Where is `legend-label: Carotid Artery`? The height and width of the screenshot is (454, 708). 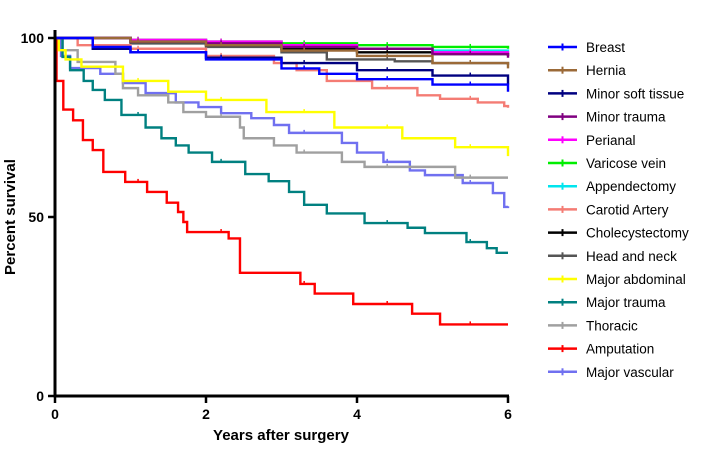 legend-label: Carotid Artery is located at coordinates (627, 209).